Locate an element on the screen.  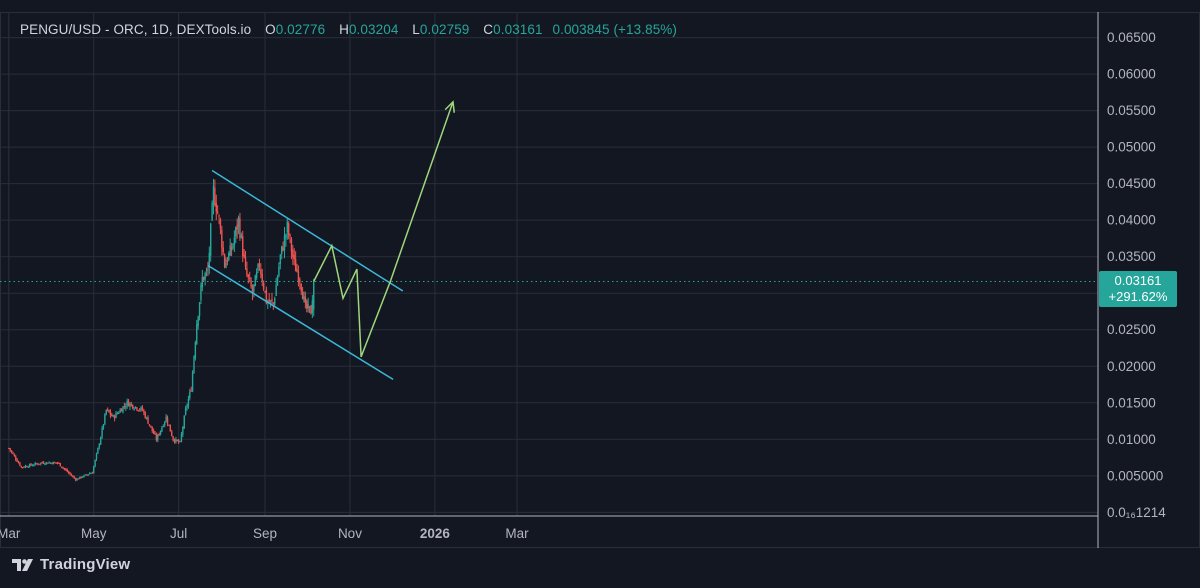
low-value: 0.02759 is located at coordinates (444, 29).